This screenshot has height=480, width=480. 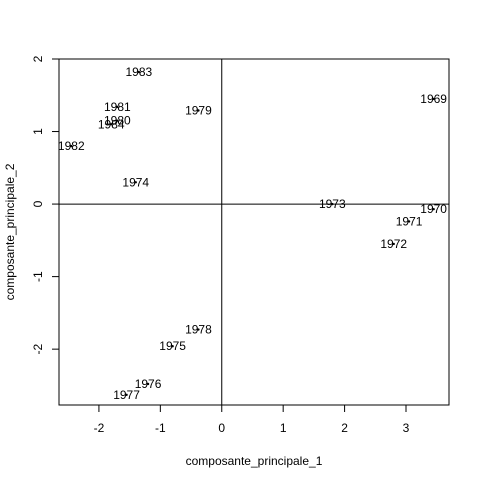 I want to click on y-tick-label: 2, so click(x=38, y=58).